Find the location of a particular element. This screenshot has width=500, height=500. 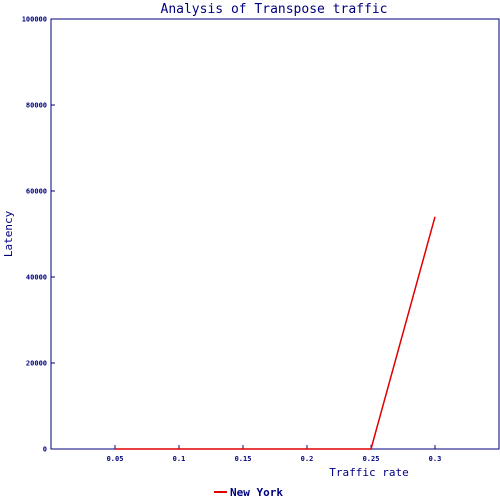

x-tick-label: 0.3 is located at coordinates (435, 459).